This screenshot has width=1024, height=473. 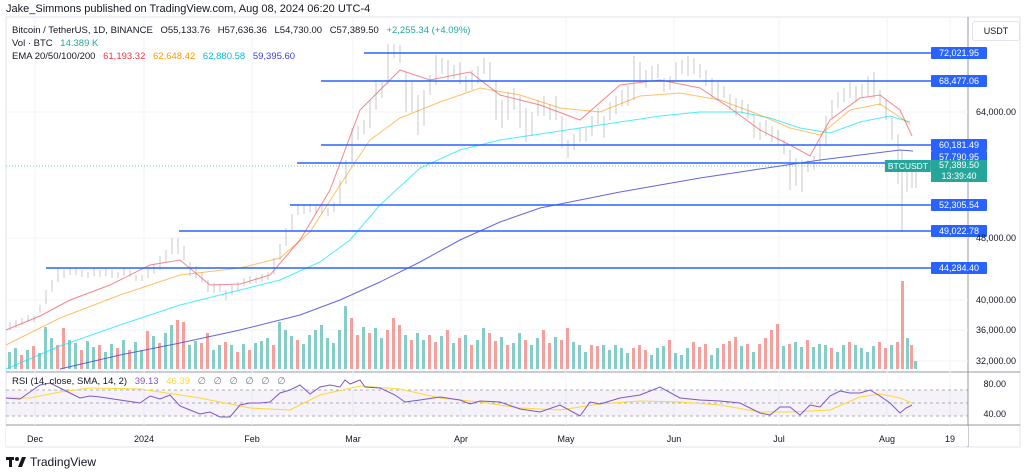 I want to click on level-tag: 68,477.06, so click(x=959, y=81).